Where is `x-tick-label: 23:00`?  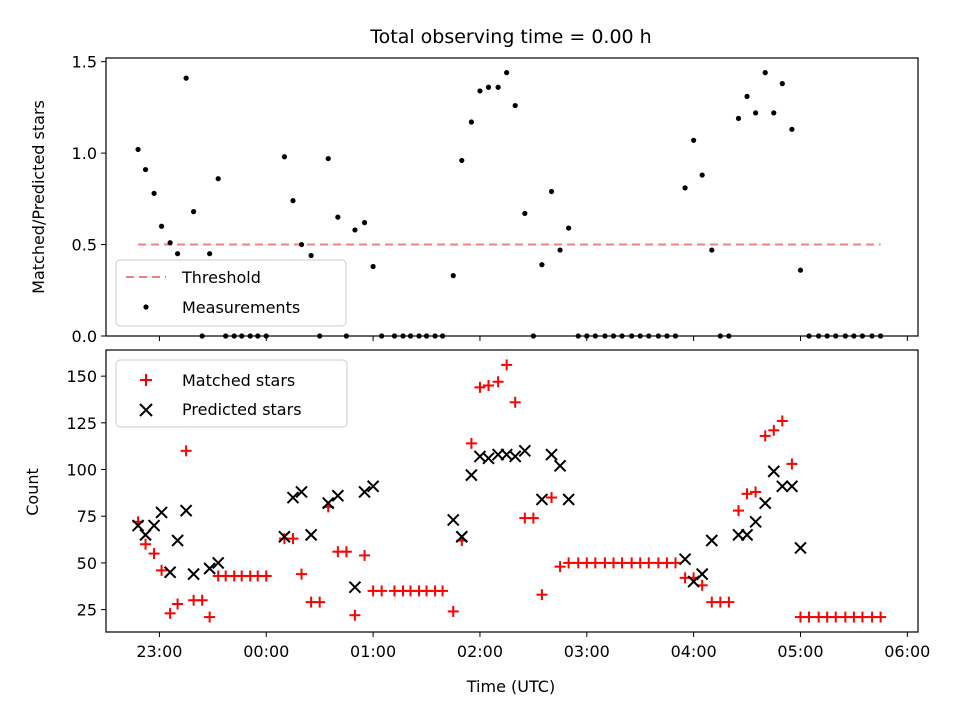
x-tick-label: 23:00 is located at coordinates (159, 651).